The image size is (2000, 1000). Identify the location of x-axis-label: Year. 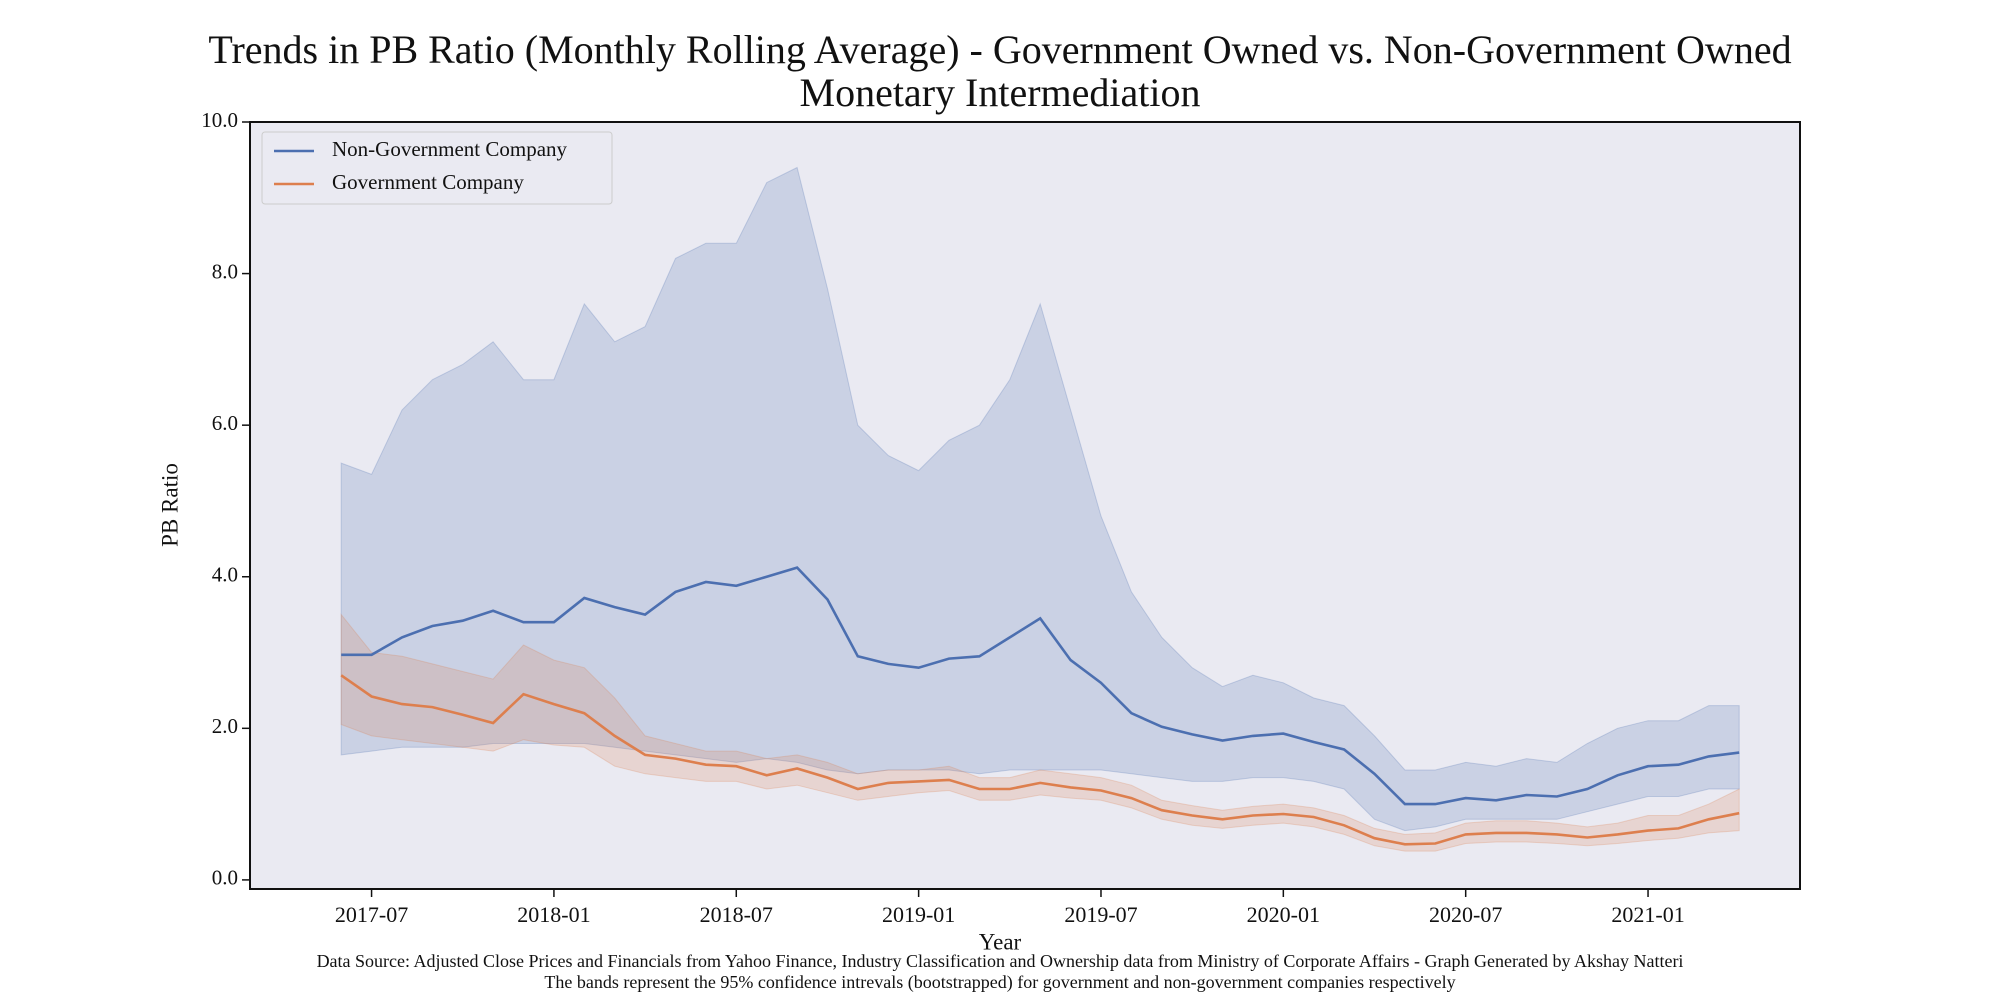
(1000, 941).